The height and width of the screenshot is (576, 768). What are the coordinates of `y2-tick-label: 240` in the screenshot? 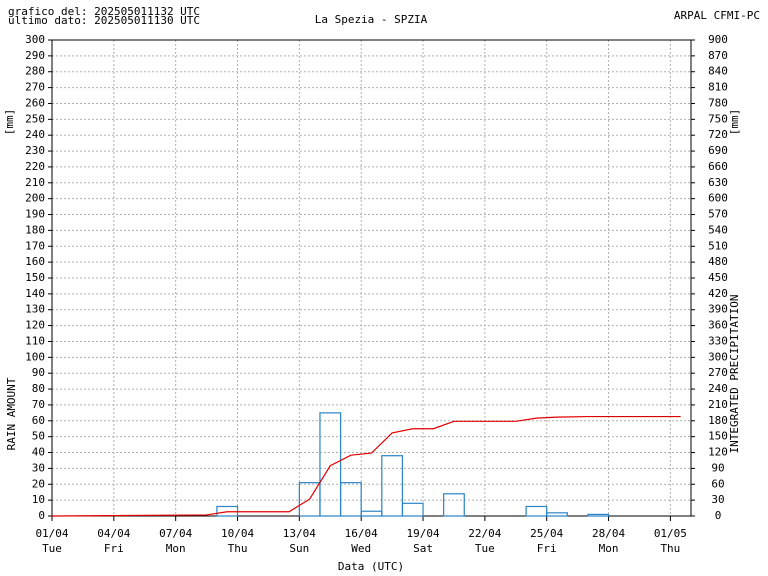 It's located at (718, 388).